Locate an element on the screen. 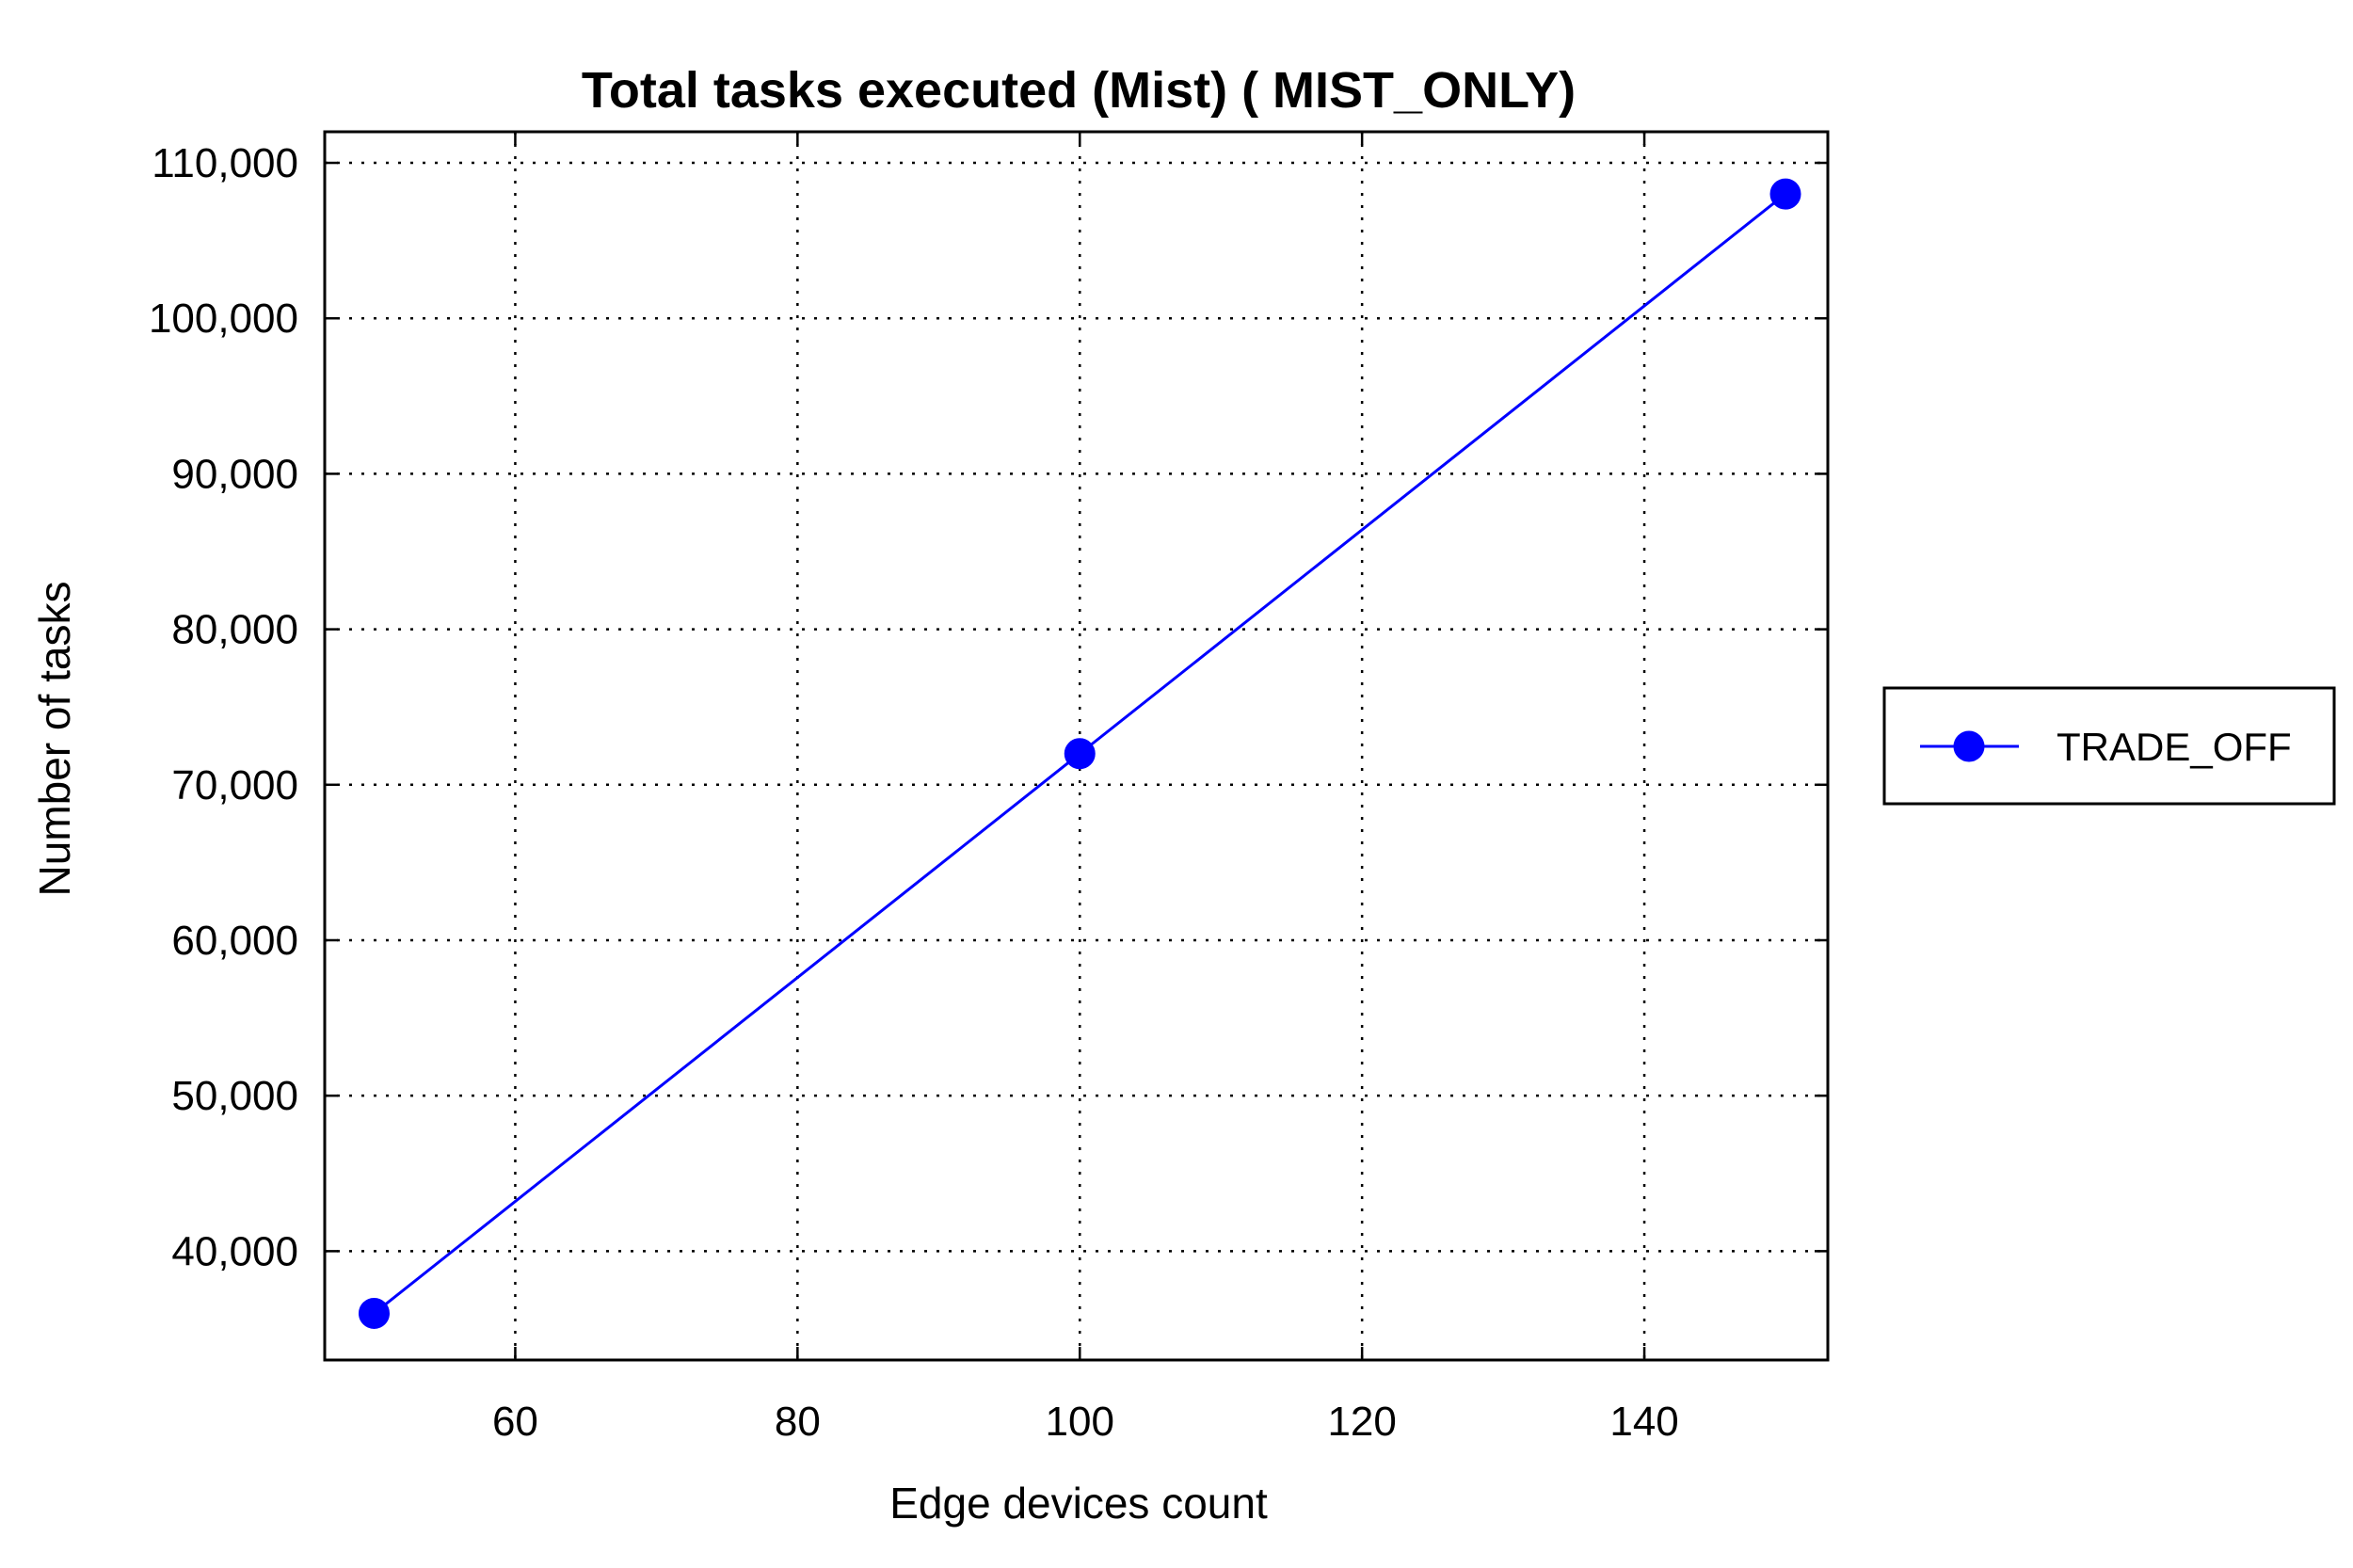 This screenshot has width=2353, height=1568. x-tick-label: 140 is located at coordinates (1643, 1422).